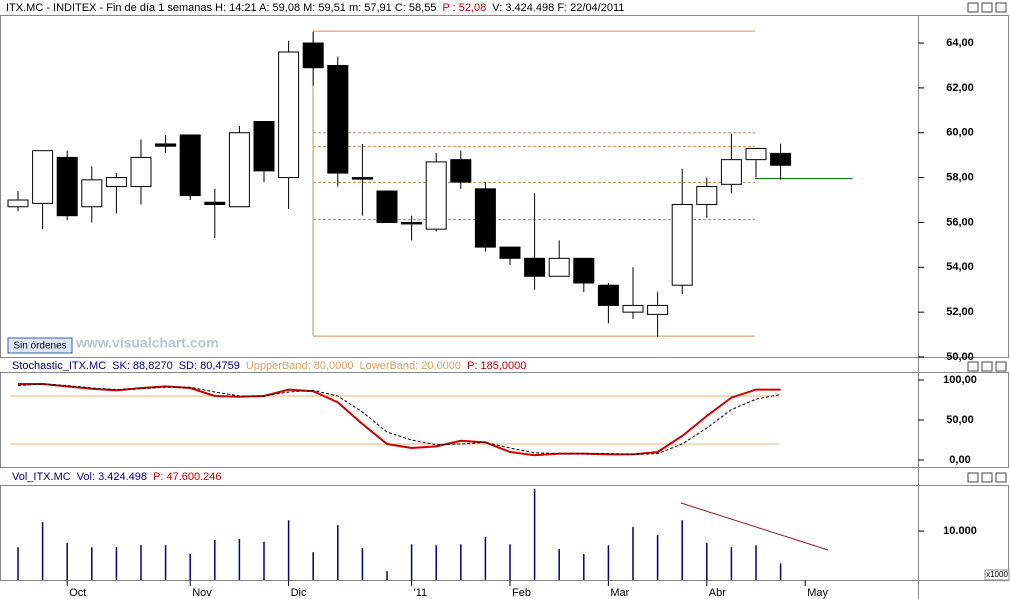 This screenshot has width=1010, height=599. What do you see at coordinates (558, 8) in the screenshot?
I see `header-part: V: 3.424.498 F: 22/04/2011` at bounding box center [558, 8].